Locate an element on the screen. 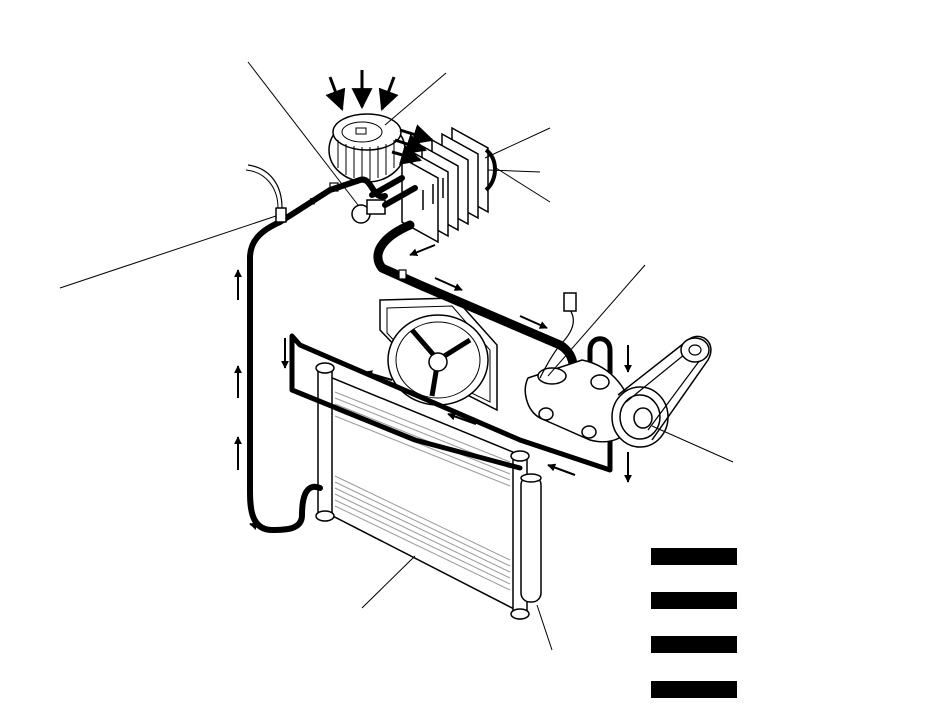 The image size is (950, 713). compressor is located at coordinates (596, 370).